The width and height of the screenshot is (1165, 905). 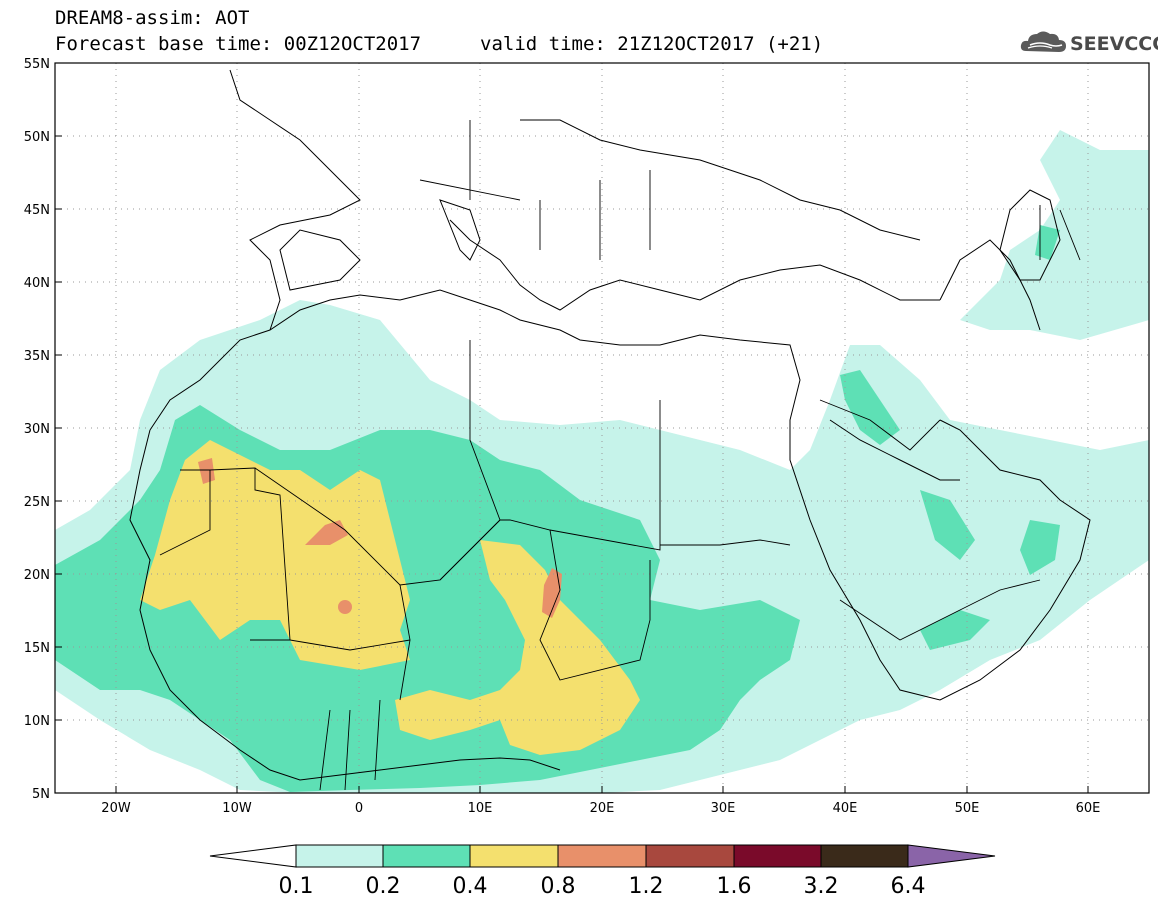 What do you see at coordinates (845, 808) in the screenshot?
I see `lon-label: 40E` at bounding box center [845, 808].